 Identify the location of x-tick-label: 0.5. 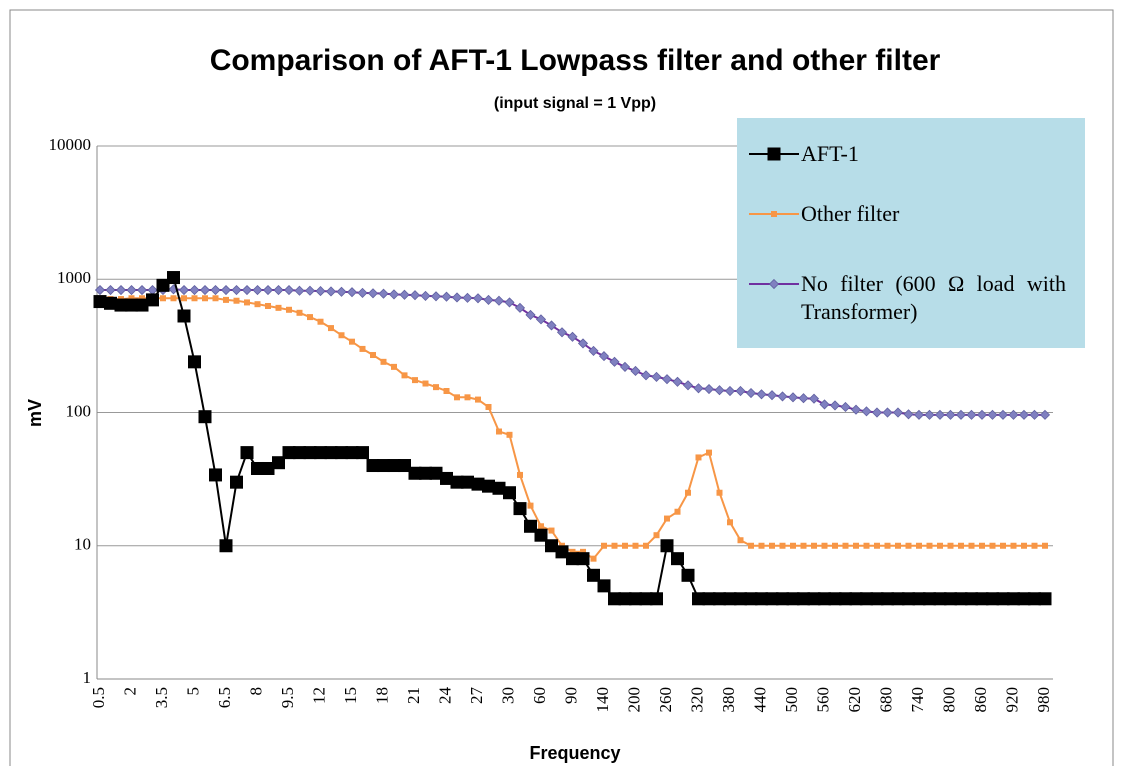
(98, 697).